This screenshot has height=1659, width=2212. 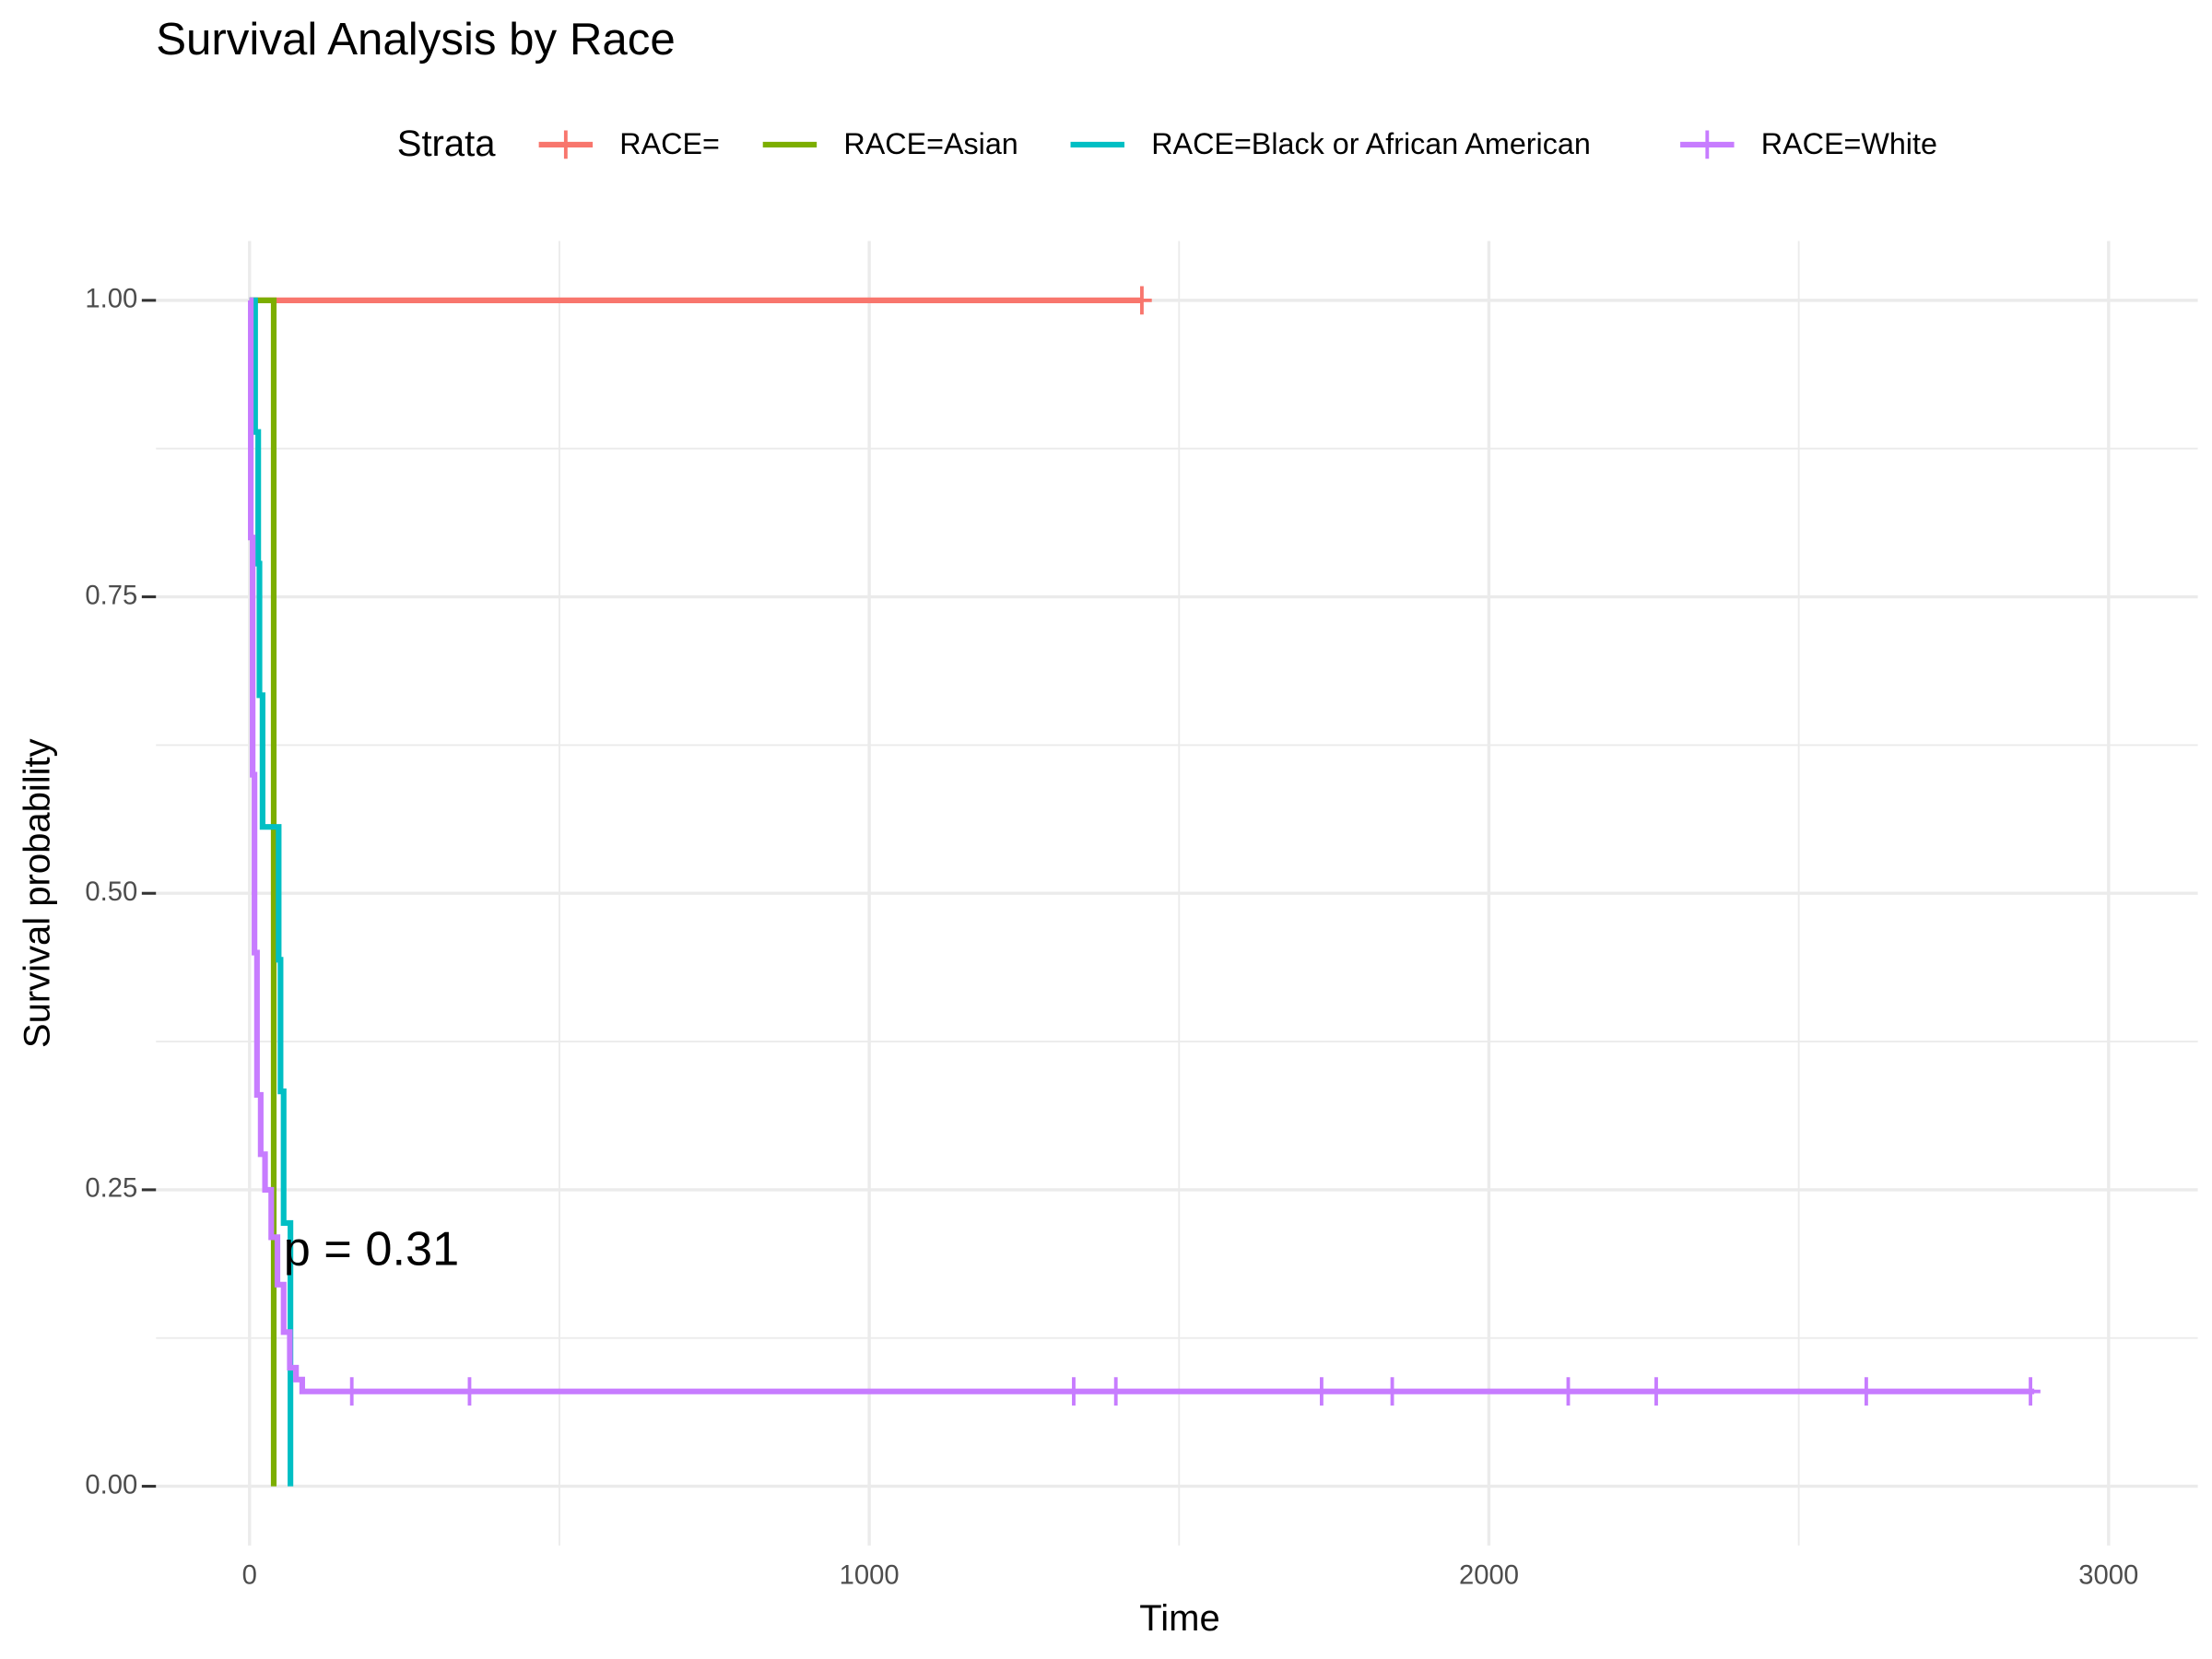 I want to click on legend-label: RACE=Asian, so click(x=930, y=143).